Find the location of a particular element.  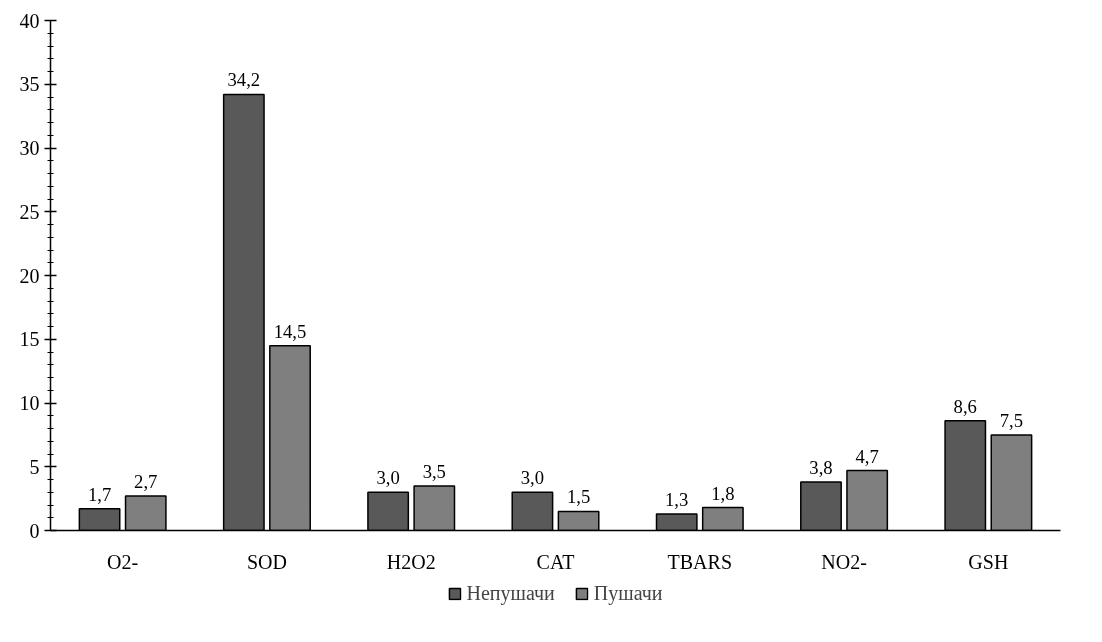

y-tick-label: 15 is located at coordinates (29, 339).